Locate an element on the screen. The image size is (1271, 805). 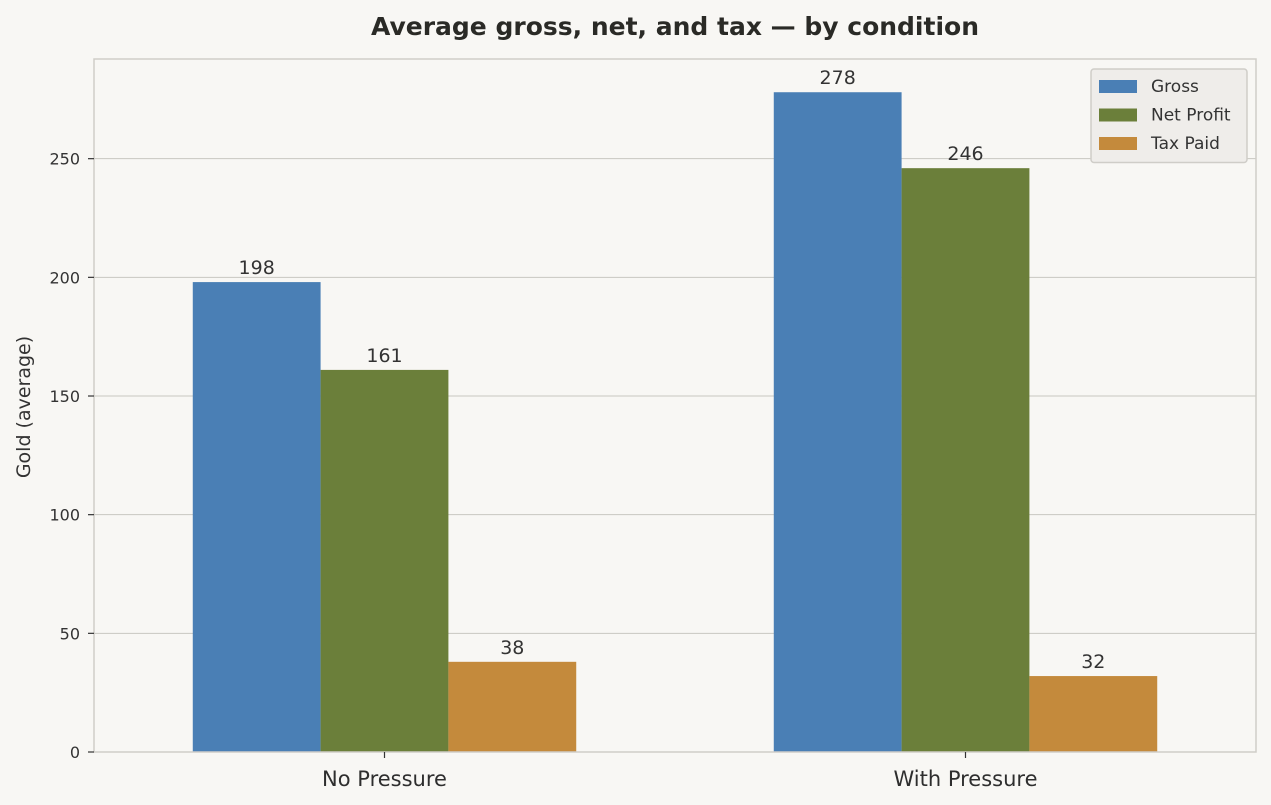
bar-value-label: 32 is located at coordinates (1093, 662).